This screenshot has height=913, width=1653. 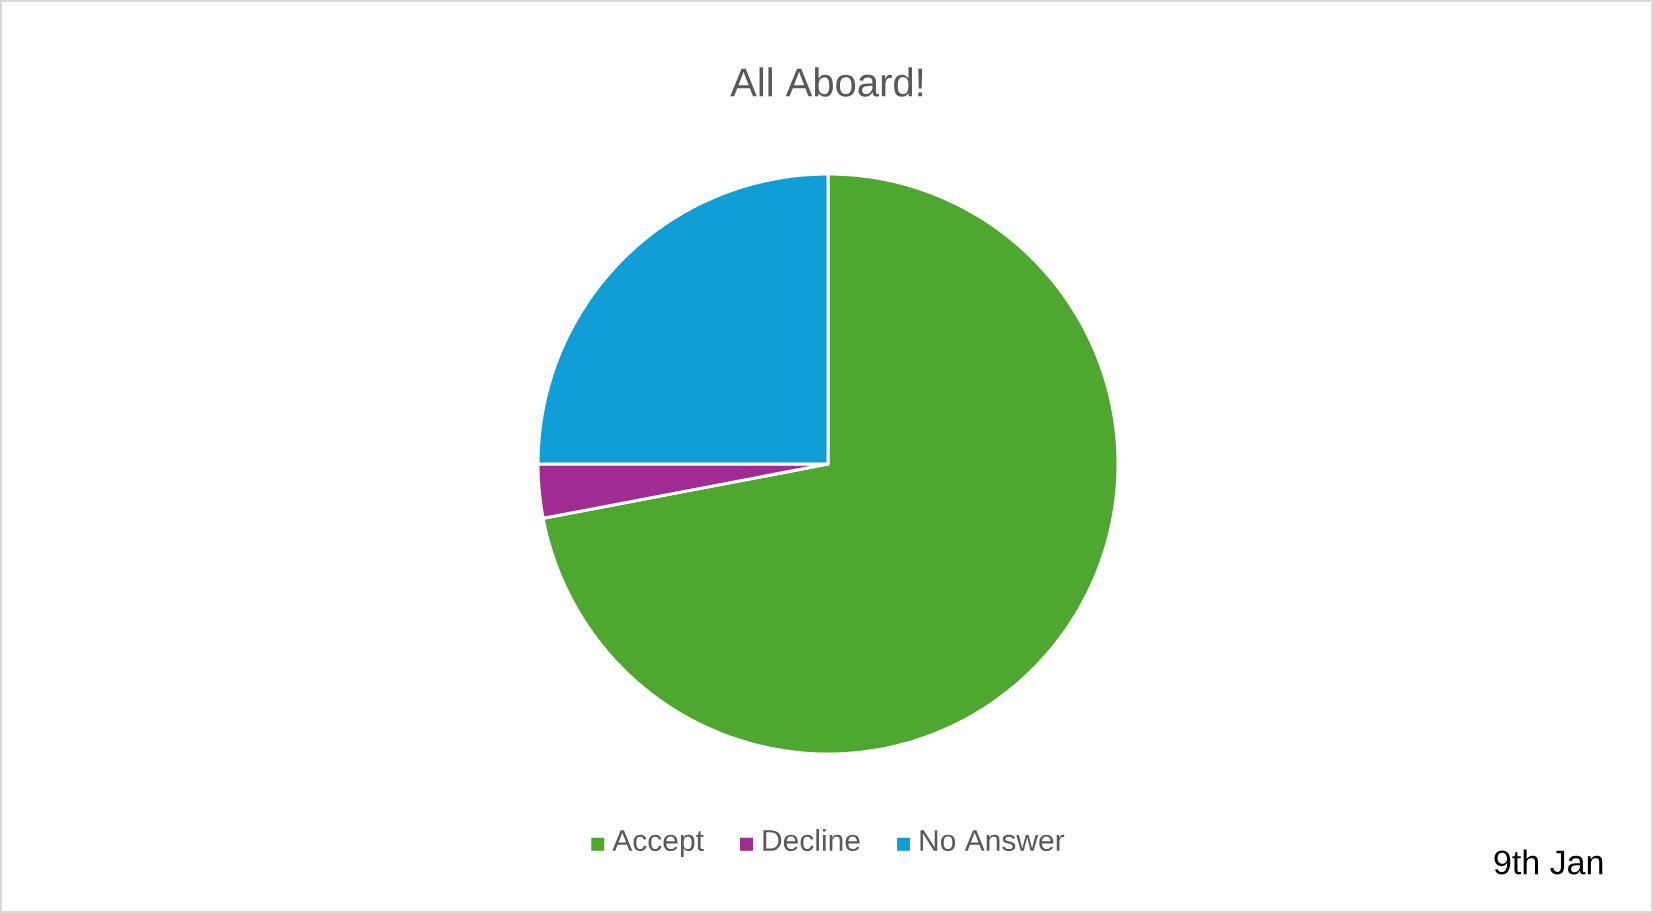 I want to click on chart-title: All Aboard!, so click(x=826, y=82).